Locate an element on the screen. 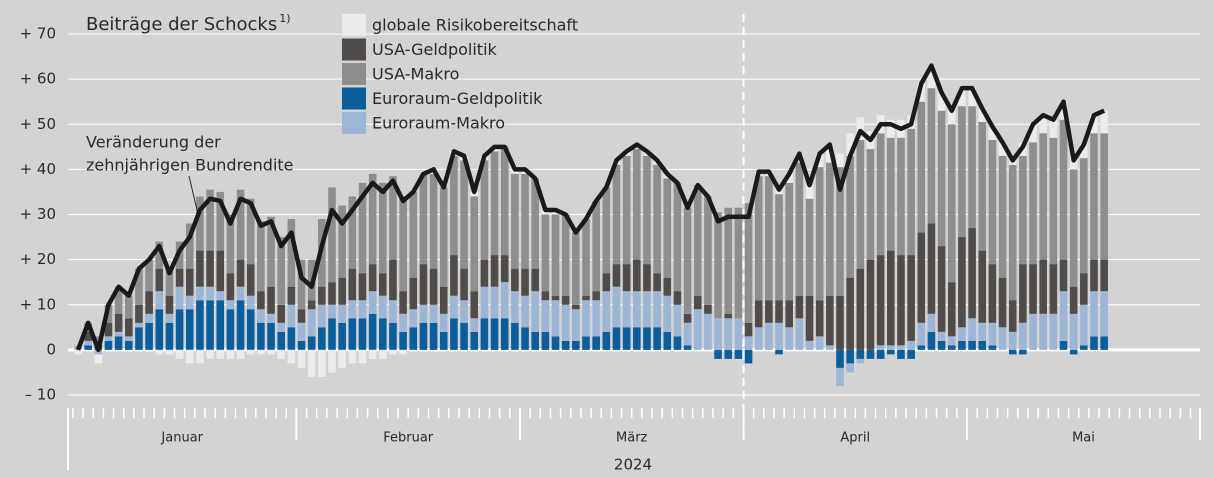  y-tick-label: + 50 is located at coordinates (38, 124).